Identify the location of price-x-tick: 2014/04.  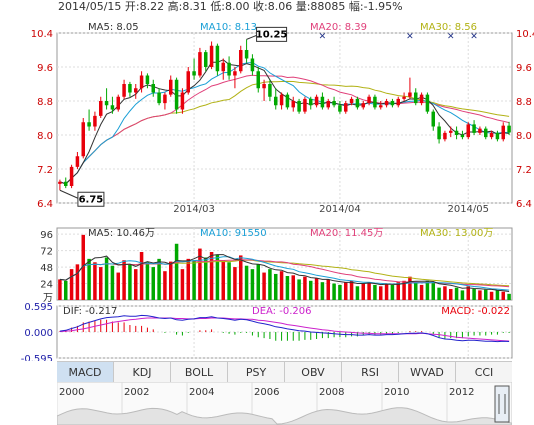
(340, 209).